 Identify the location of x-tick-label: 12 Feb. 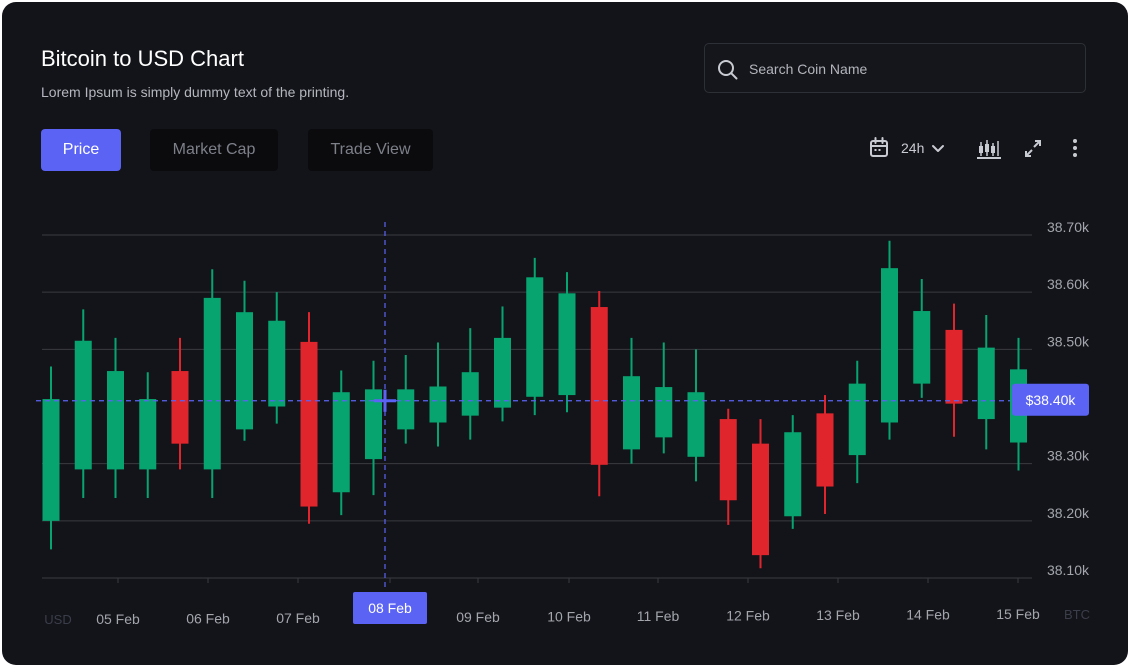
(748, 616).